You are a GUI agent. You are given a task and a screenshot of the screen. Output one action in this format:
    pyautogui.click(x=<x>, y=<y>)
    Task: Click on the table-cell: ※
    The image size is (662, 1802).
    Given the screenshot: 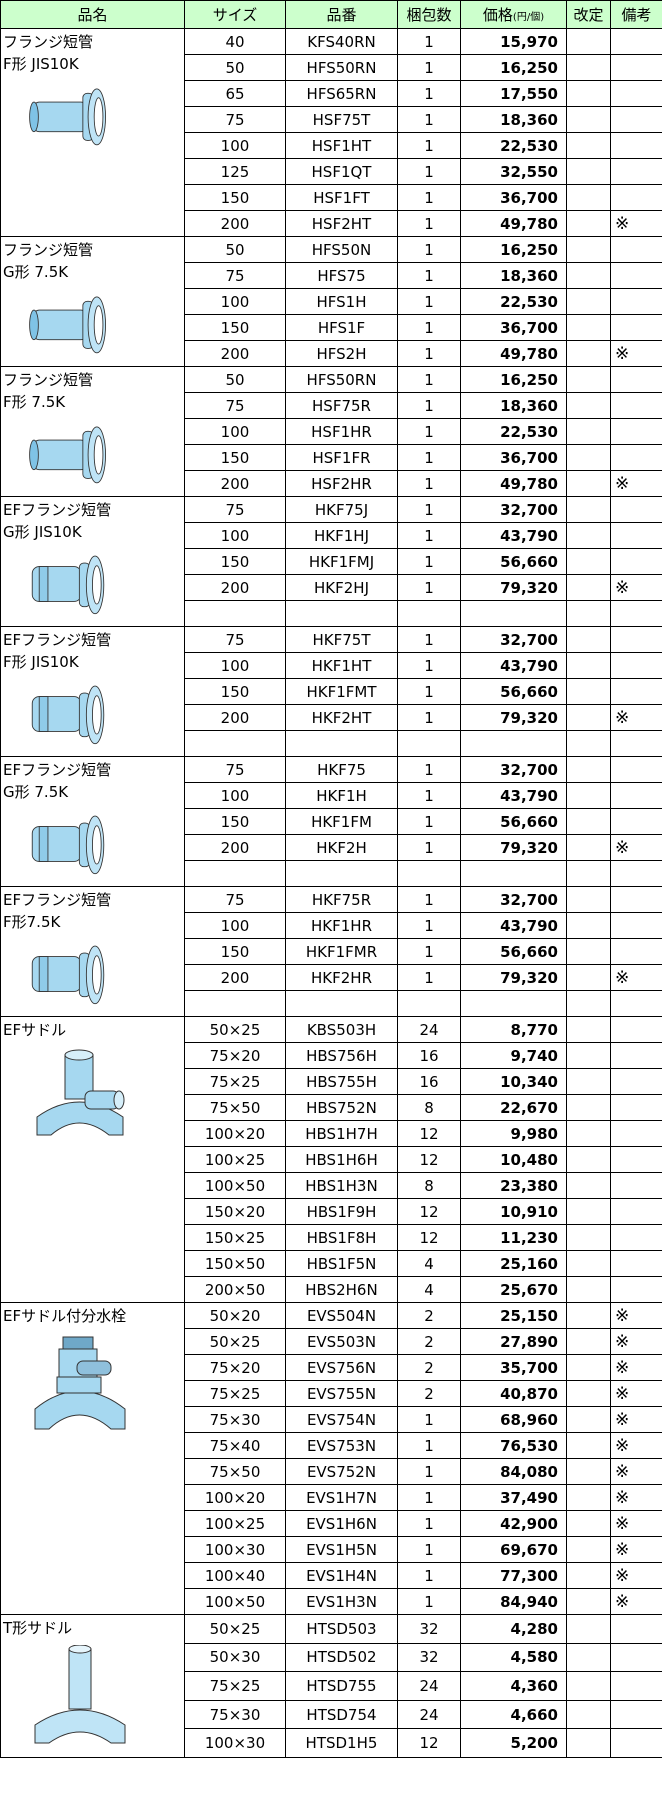 What is the action you would take?
    pyautogui.click(x=636, y=1575)
    